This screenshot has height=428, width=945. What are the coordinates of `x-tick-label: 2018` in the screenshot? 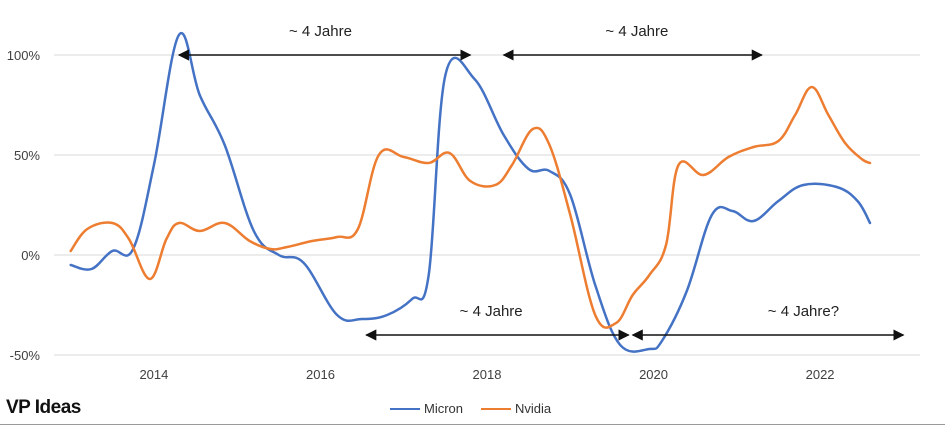 It's located at (487, 374).